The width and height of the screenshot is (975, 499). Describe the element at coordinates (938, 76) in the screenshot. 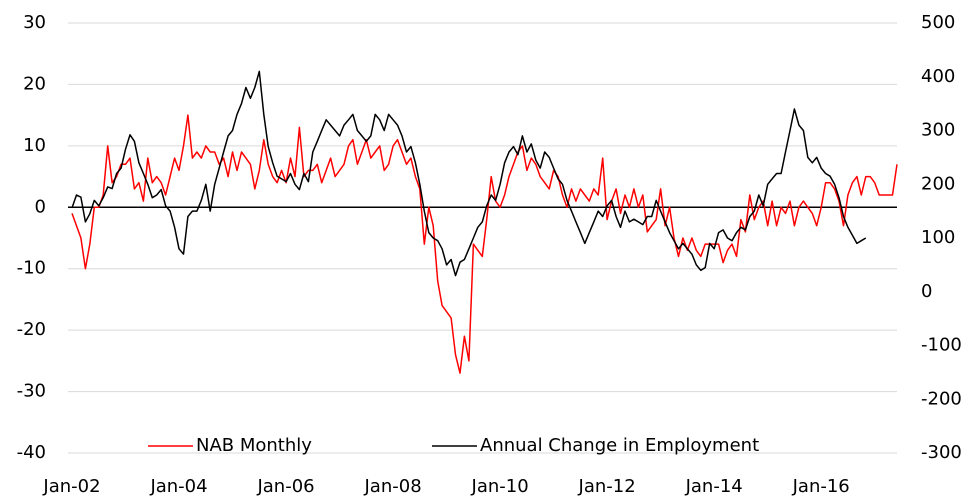

I see `y2-tick-label: 400` at that location.